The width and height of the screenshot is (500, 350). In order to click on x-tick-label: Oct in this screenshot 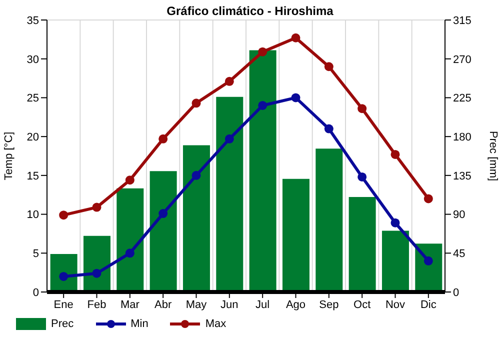, I will do `click(362, 304)`.